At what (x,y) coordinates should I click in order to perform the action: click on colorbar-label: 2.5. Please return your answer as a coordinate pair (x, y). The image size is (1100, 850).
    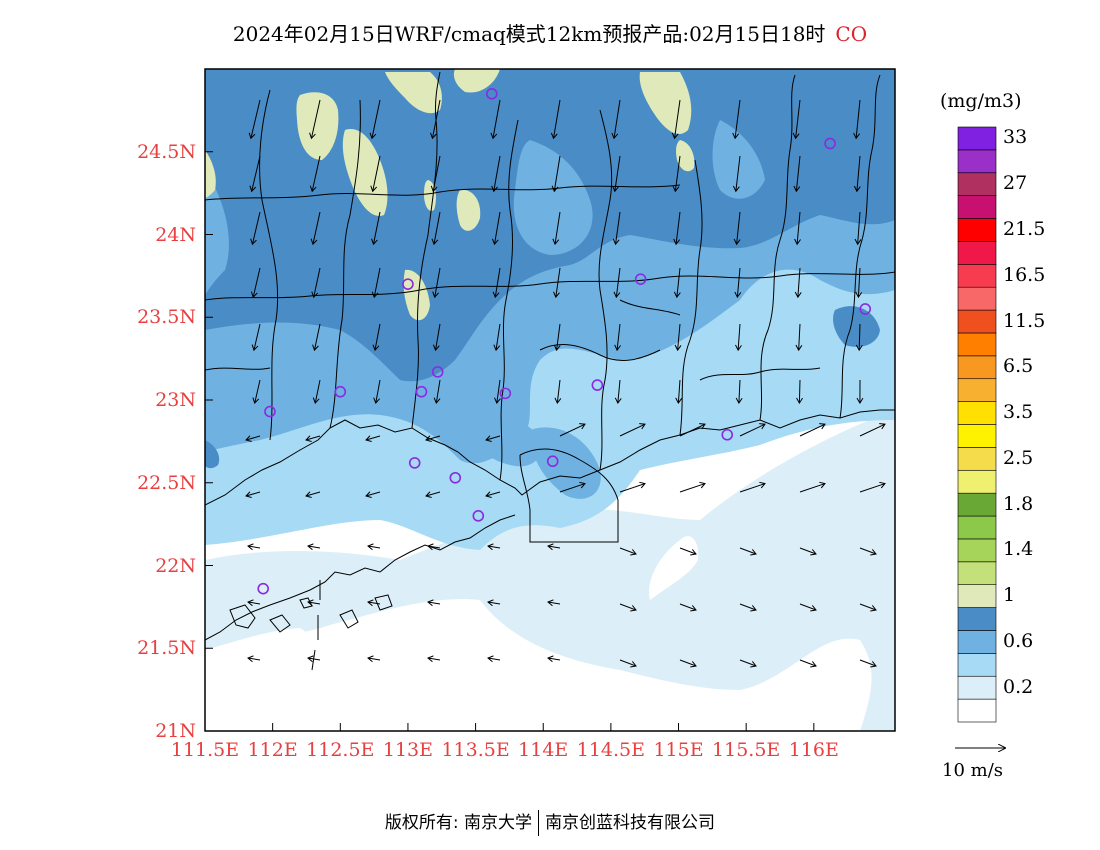
    Looking at the image, I should click on (1018, 457).